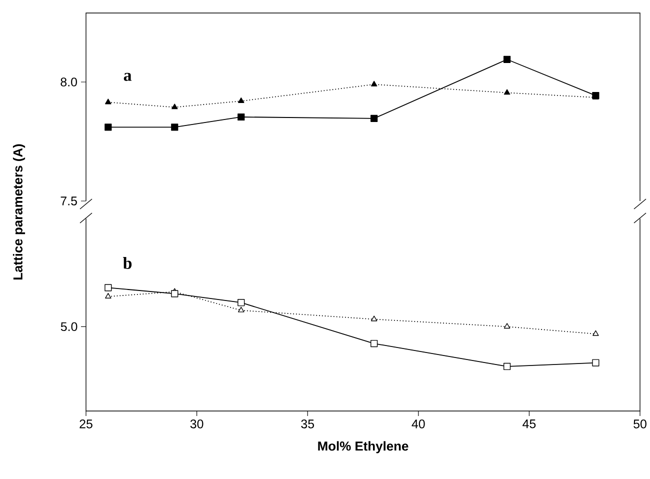 The width and height of the screenshot is (650, 479). What do you see at coordinates (19, 212) in the screenshot?
I see `y-axis-title: Lattice parameters (A)` at bounding box center [19, 212].